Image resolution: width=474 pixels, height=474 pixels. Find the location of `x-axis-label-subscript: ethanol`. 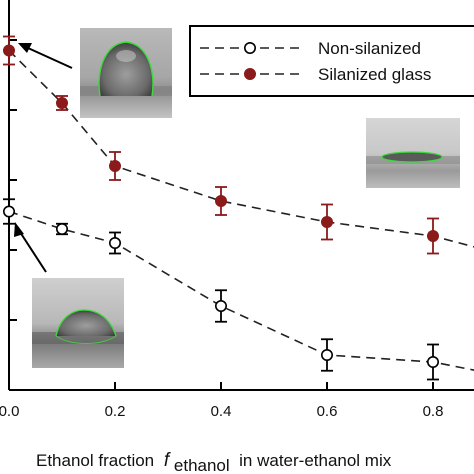

x-axis-label-subscript: ethanol is located at coordinates (202, 465).